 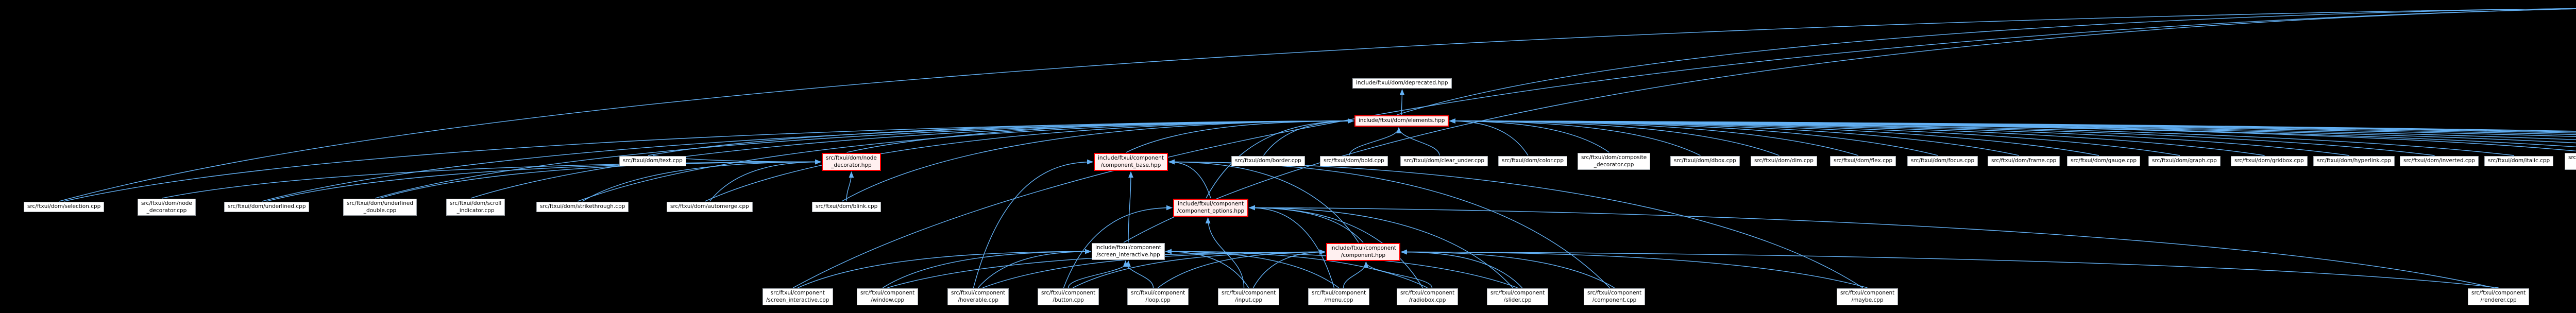 I want to click on graph-node-elements-hpp: include/ftxui/dom/elements.hpp, so click(x=1401, y=121).